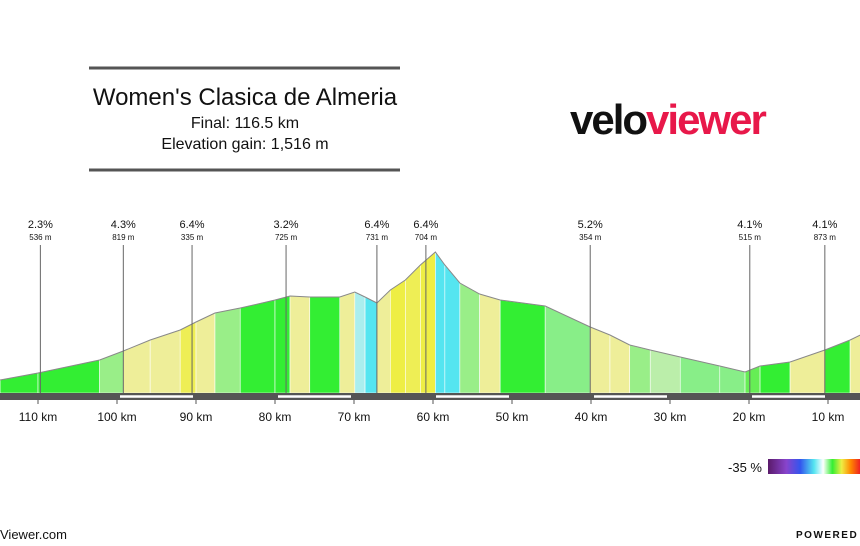 The width and height of the screenshot is (860, 546). What do you see at coordinates (670, 417) in the screenshot?
I see `x-tick-label: 30 km` at bounding box center [670, 417].